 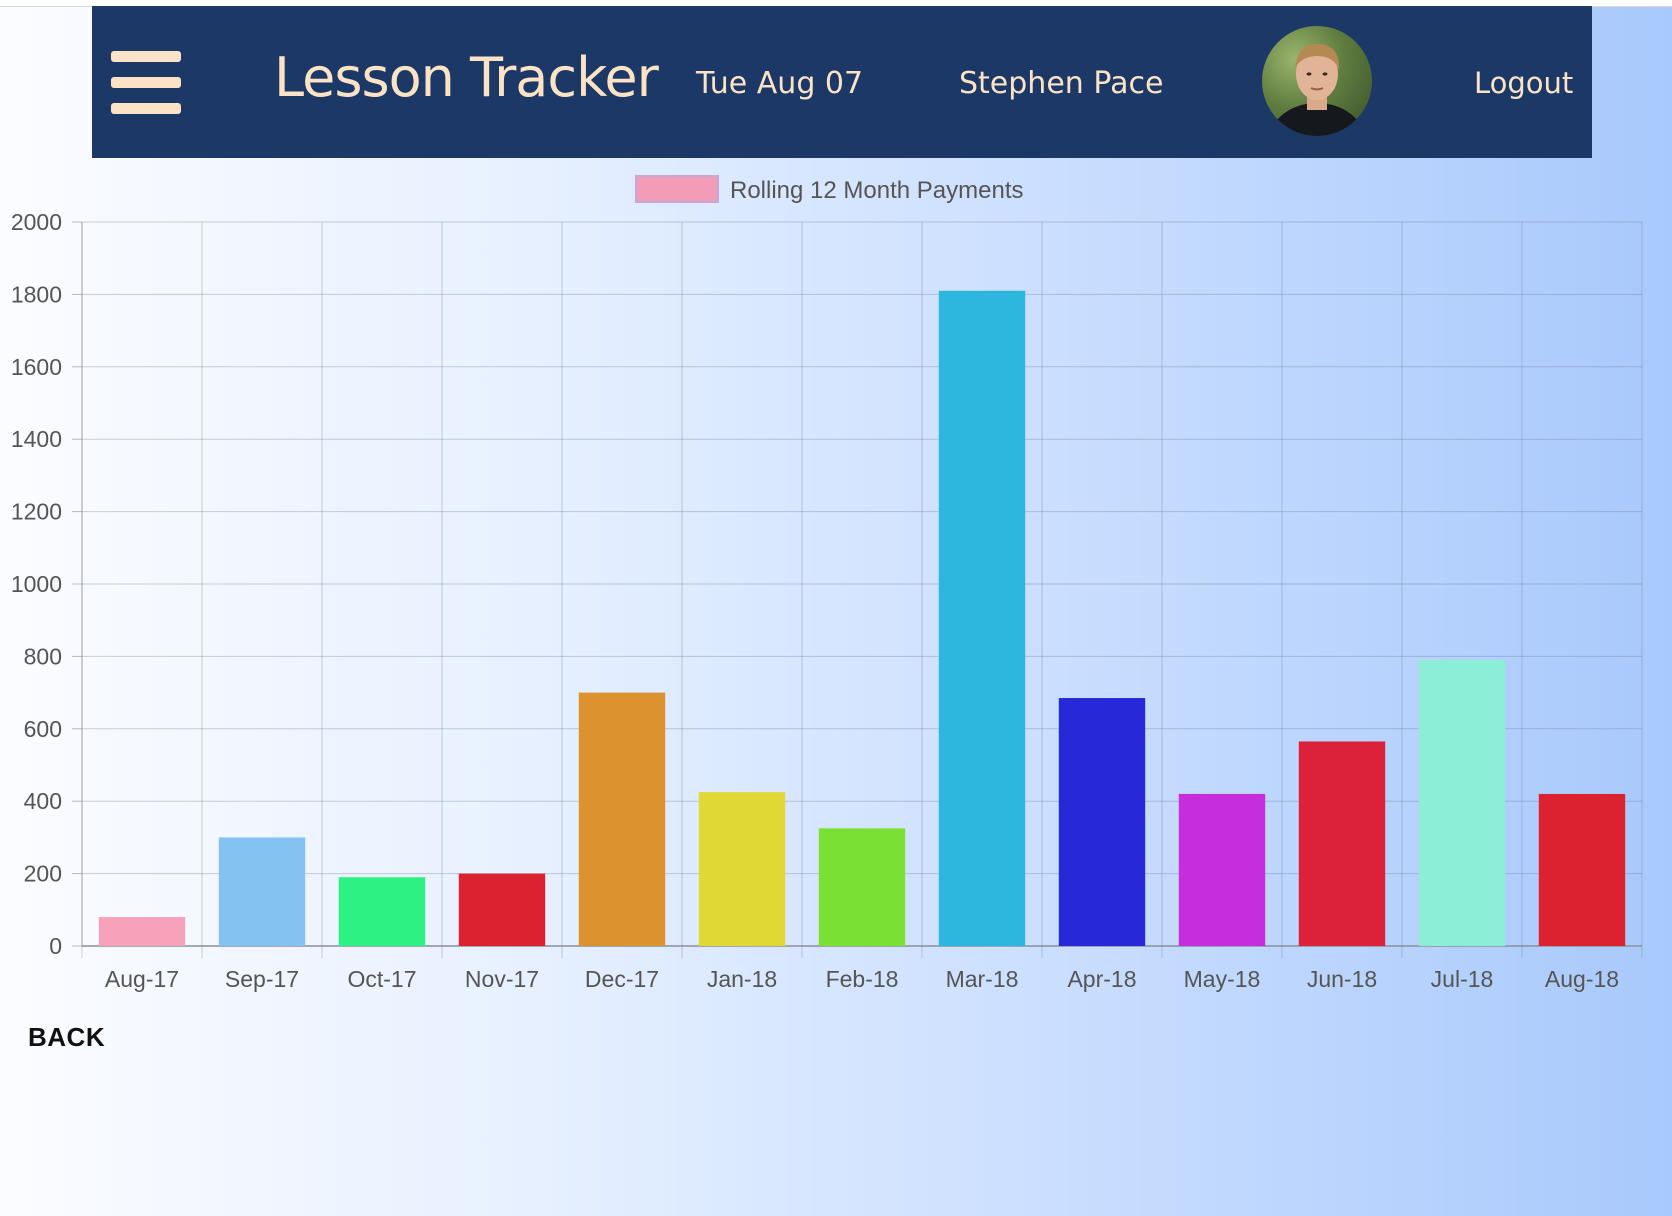 What do you see at coordinates (36, 222) in the screenshot?
I see `y-tick-label: 2000` at bounding box center [36, 222].